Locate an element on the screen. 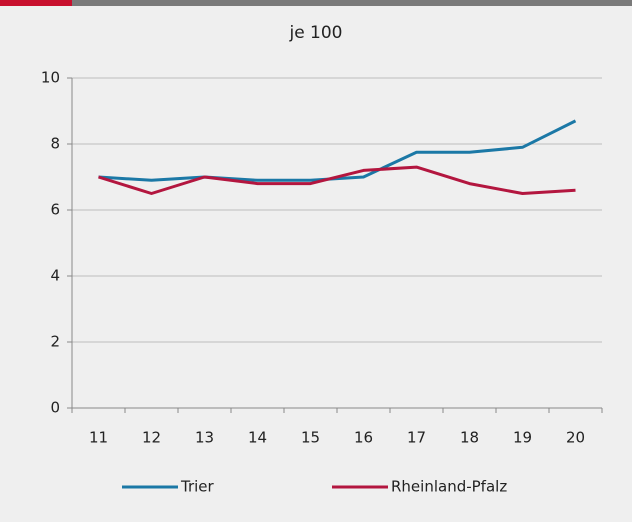  legend-label: Trier is located at coordinates (197, 487).